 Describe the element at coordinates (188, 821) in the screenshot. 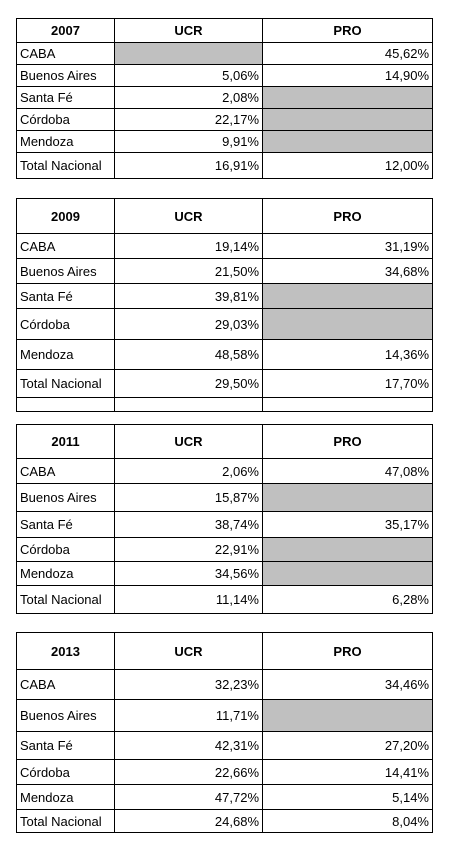

I see `ucr-cell: 24,68%` at that location.